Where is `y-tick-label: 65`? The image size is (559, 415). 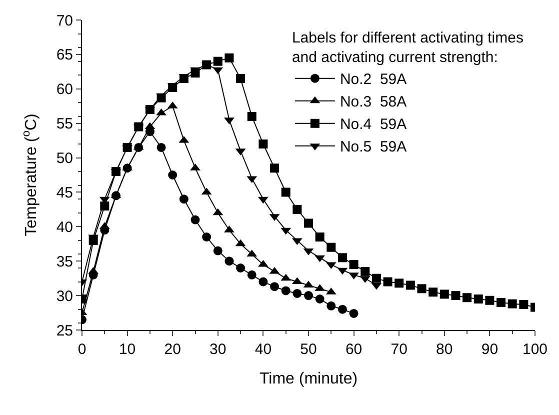 y-tick-label: 65 is located at coordinates (64, 55).